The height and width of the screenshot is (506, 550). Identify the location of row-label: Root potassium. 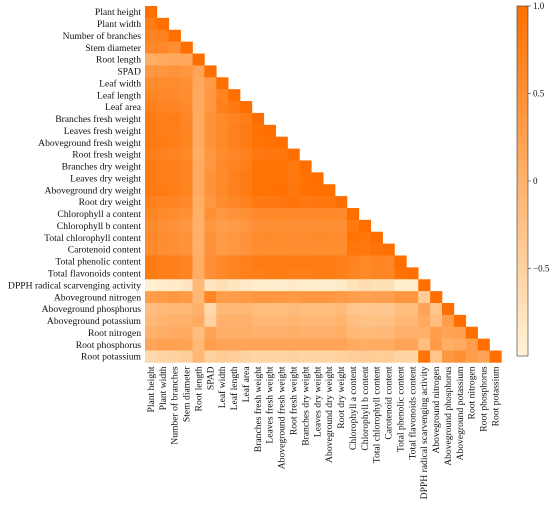
(111, 357).